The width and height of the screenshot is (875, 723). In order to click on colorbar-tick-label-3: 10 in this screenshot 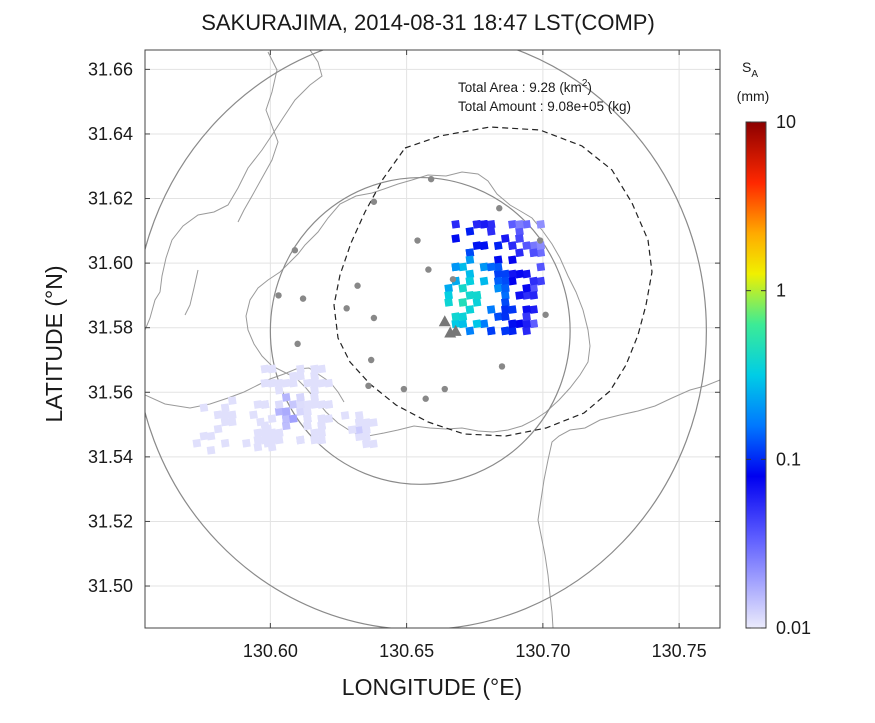, I will do `click(786, 122)`.